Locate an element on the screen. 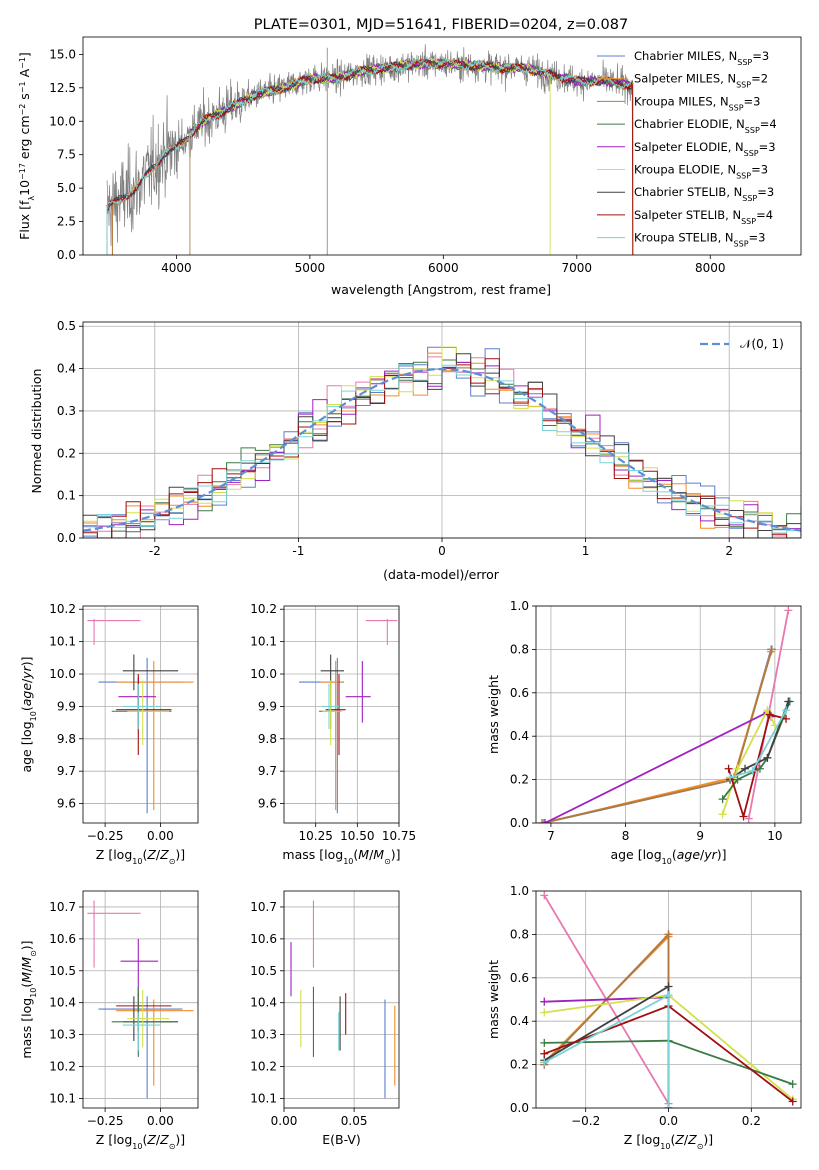  y-tick-label: 12.5 is located at coordinates (62, 88).